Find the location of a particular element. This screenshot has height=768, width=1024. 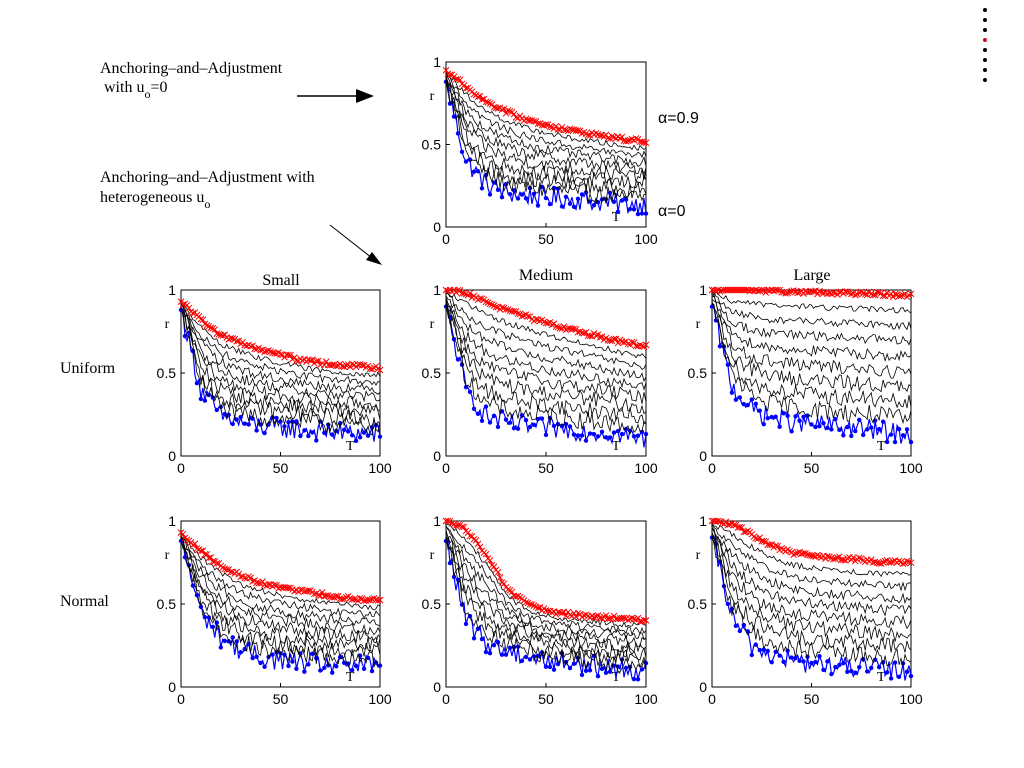

y-tick-label: 1 is located at coordinates (437, 521).